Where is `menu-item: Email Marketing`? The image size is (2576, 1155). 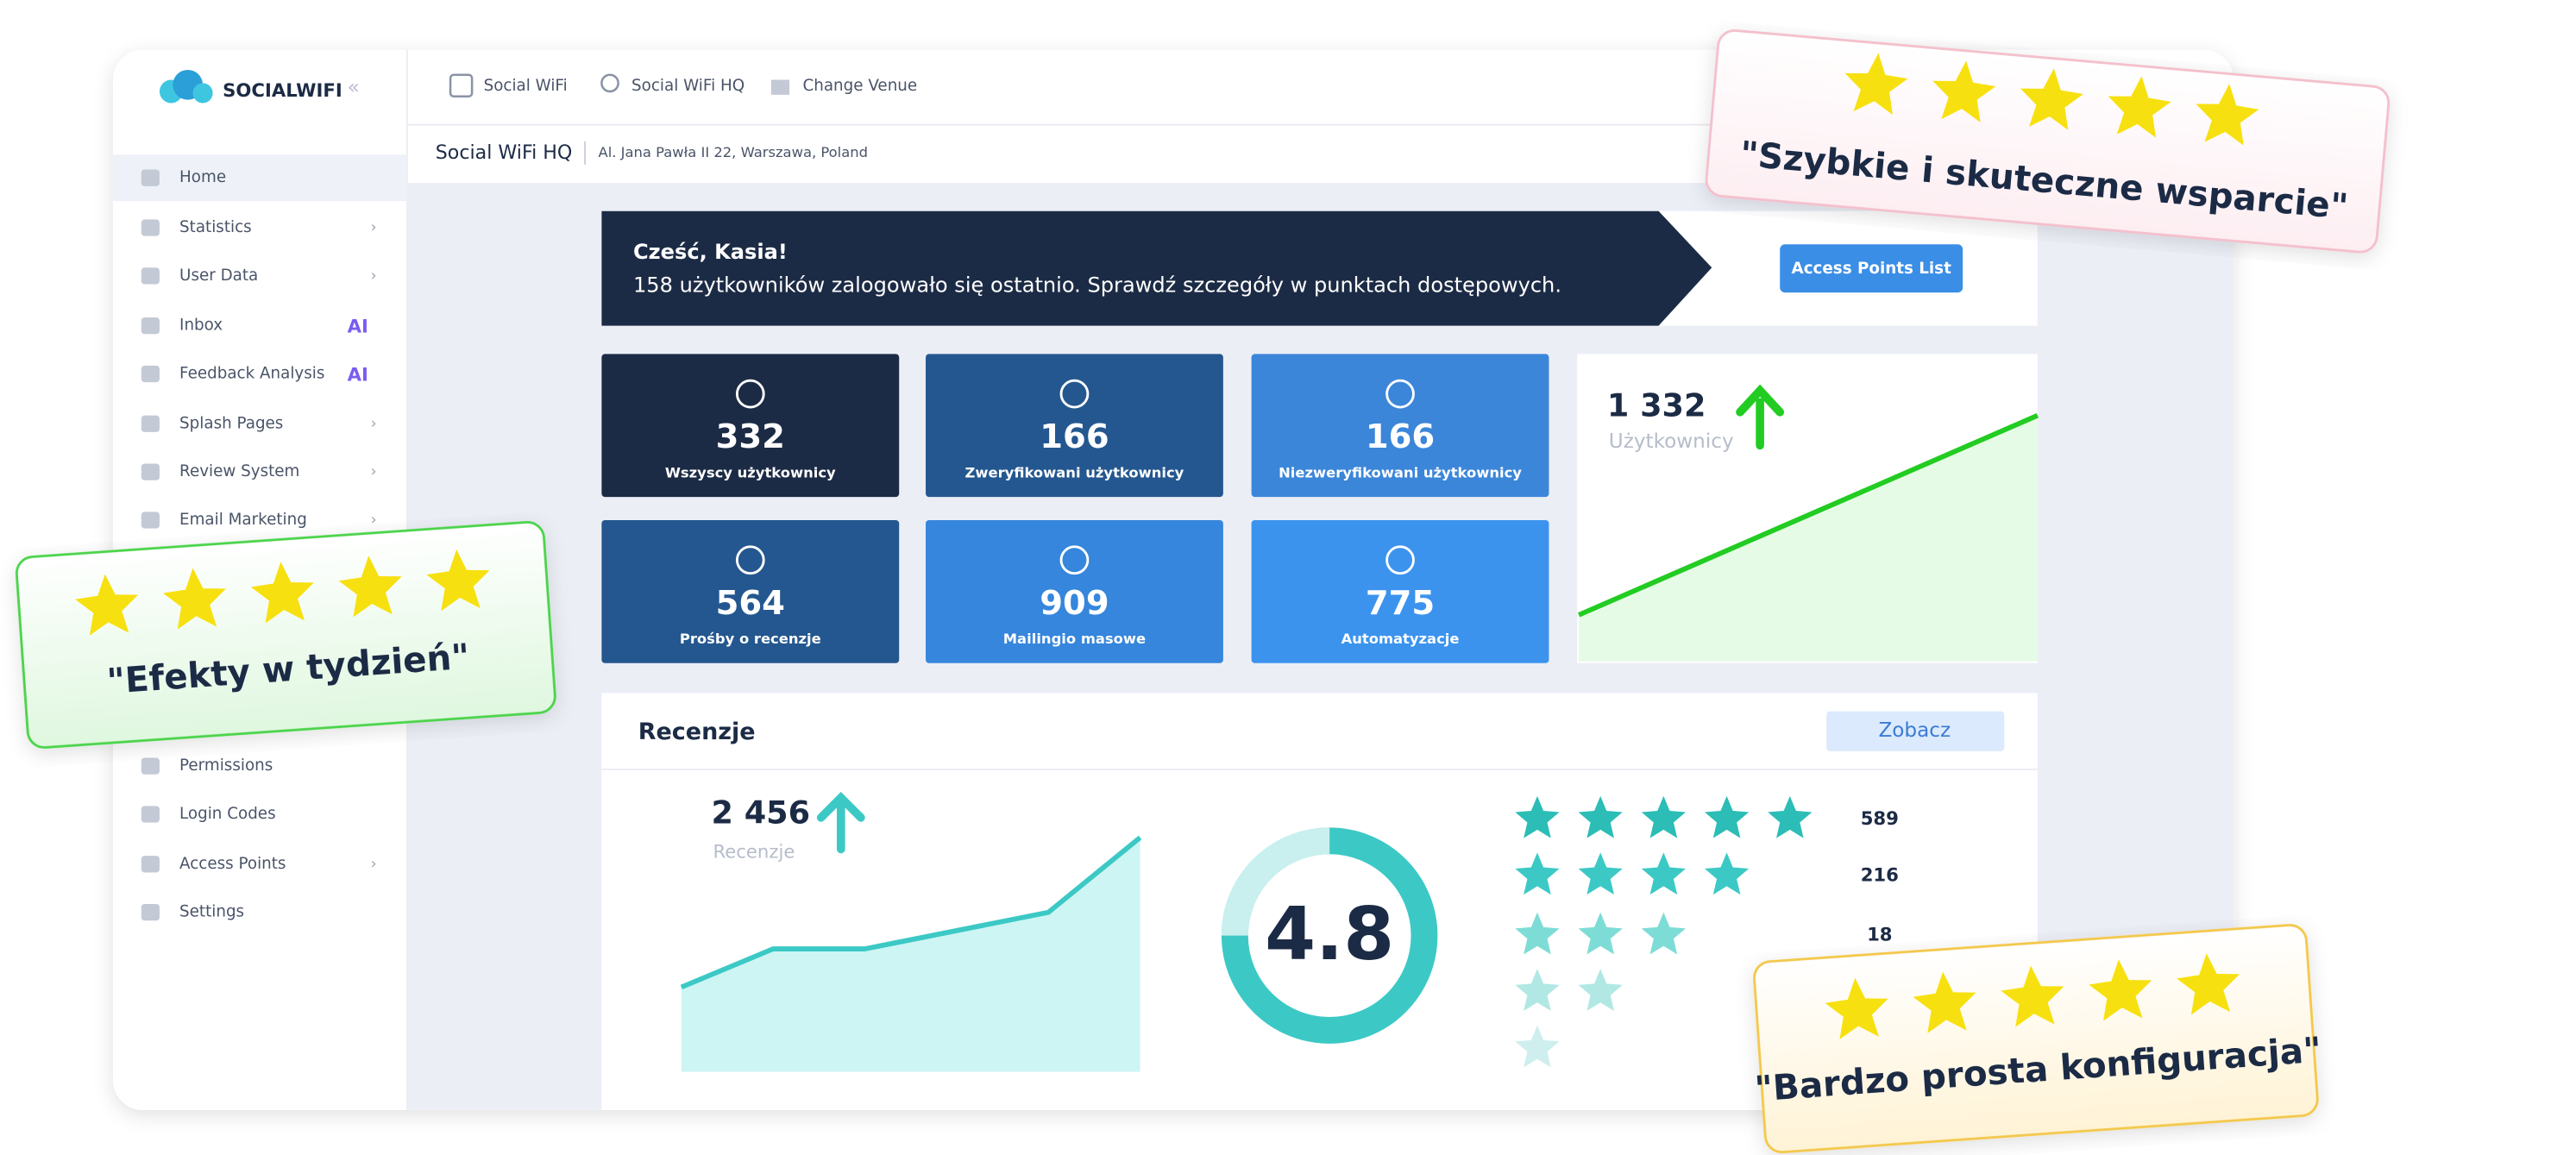
menu-item: Email Marketing is located at coordinates (243, 520).